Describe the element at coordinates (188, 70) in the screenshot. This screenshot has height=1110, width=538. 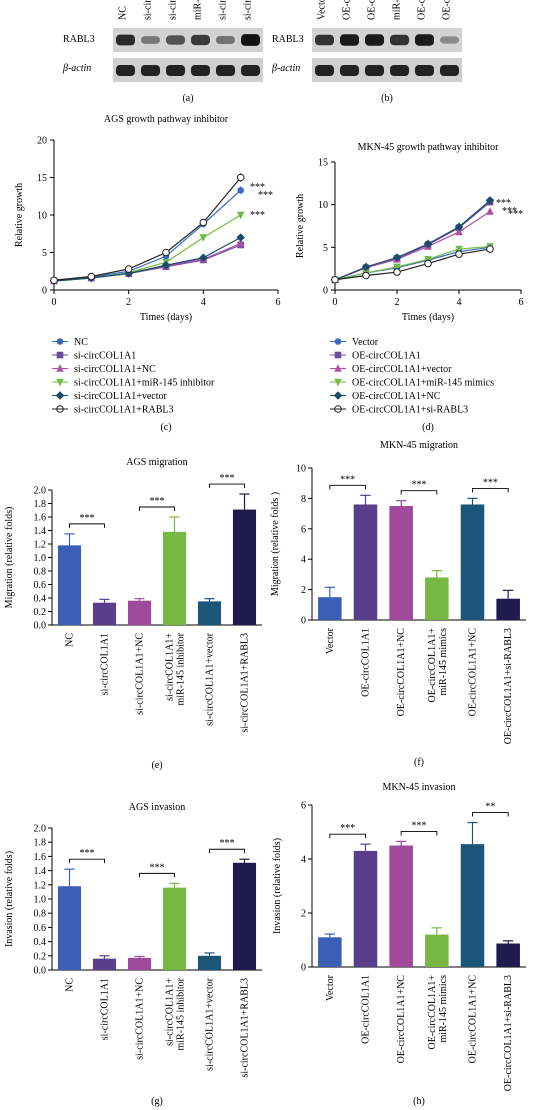
I see `blot-membrane` at that location.